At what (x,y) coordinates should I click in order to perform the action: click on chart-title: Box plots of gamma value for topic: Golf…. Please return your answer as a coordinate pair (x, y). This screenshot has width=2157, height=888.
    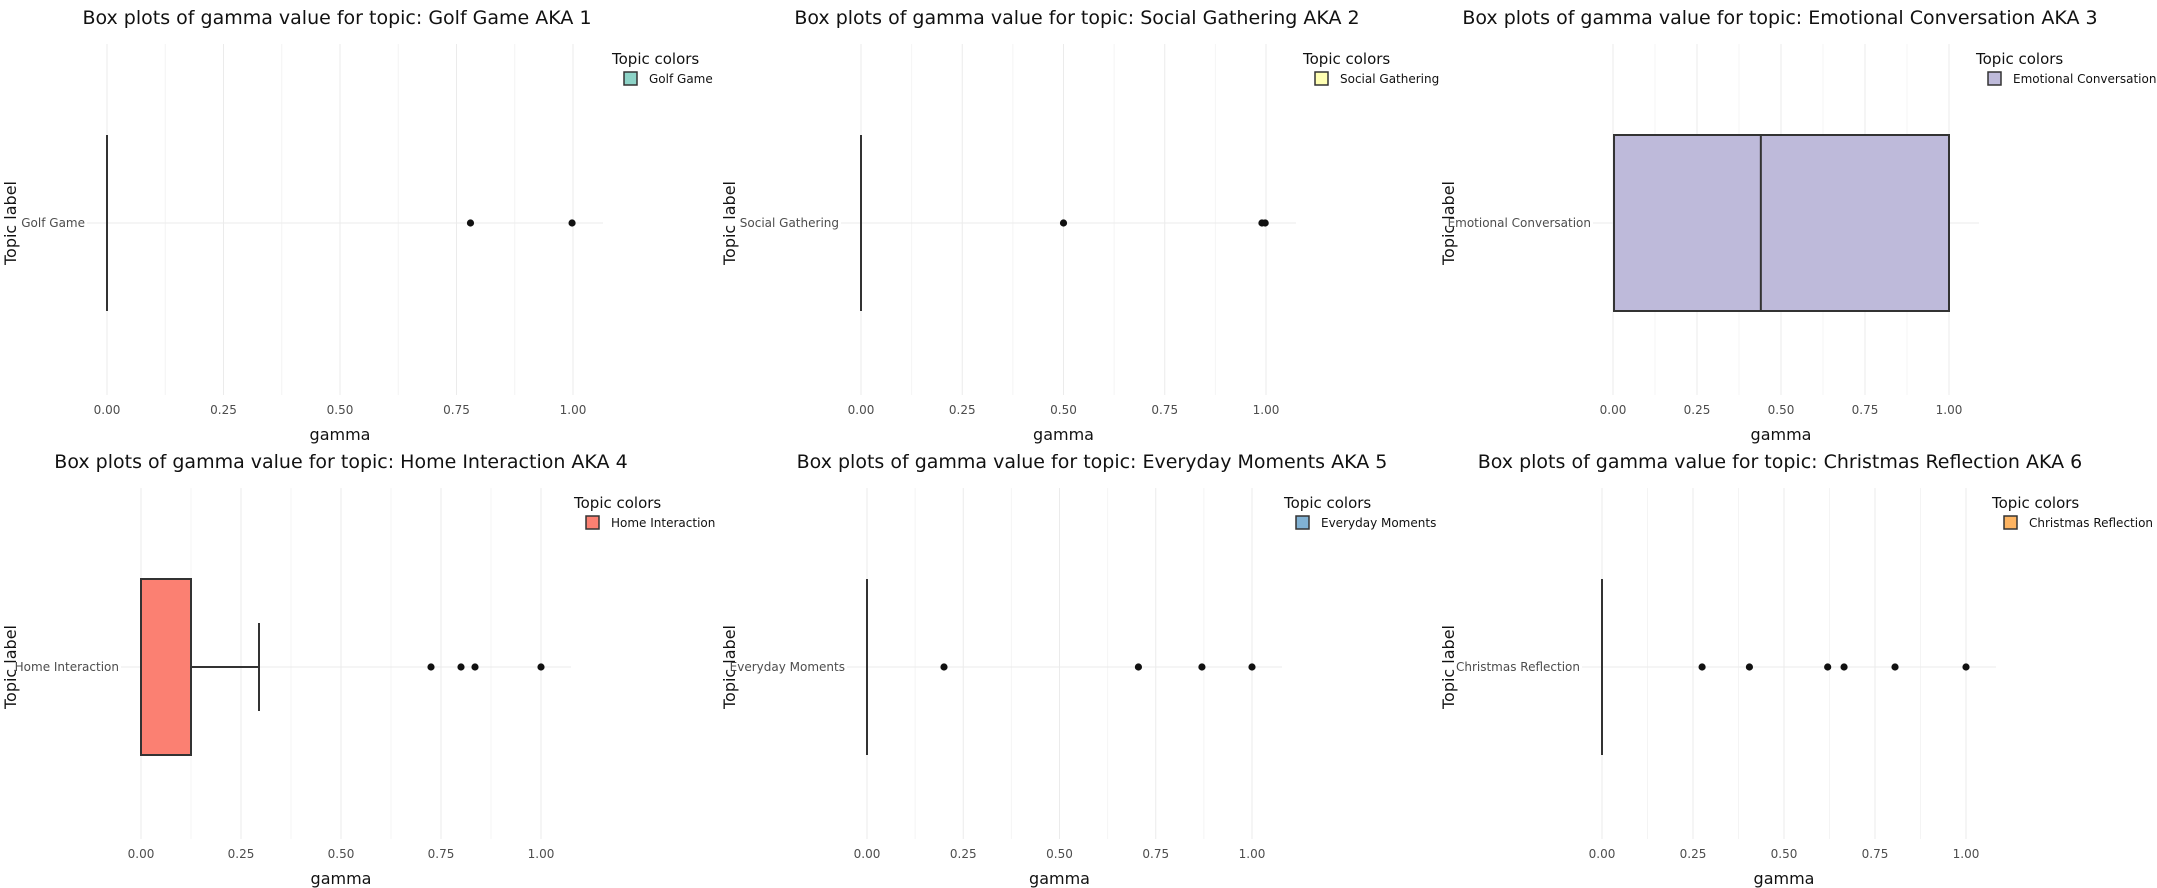
    Looking at the image, I should click on (336, 18).